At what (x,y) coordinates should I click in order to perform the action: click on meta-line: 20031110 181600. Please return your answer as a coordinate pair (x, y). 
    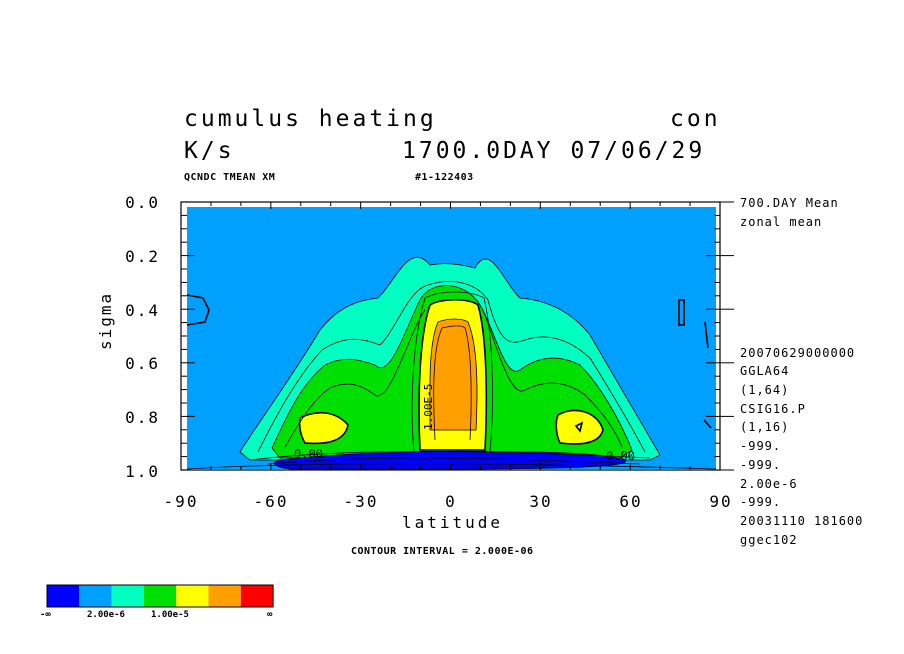
    Looking at the image, I should click on (802, 521).